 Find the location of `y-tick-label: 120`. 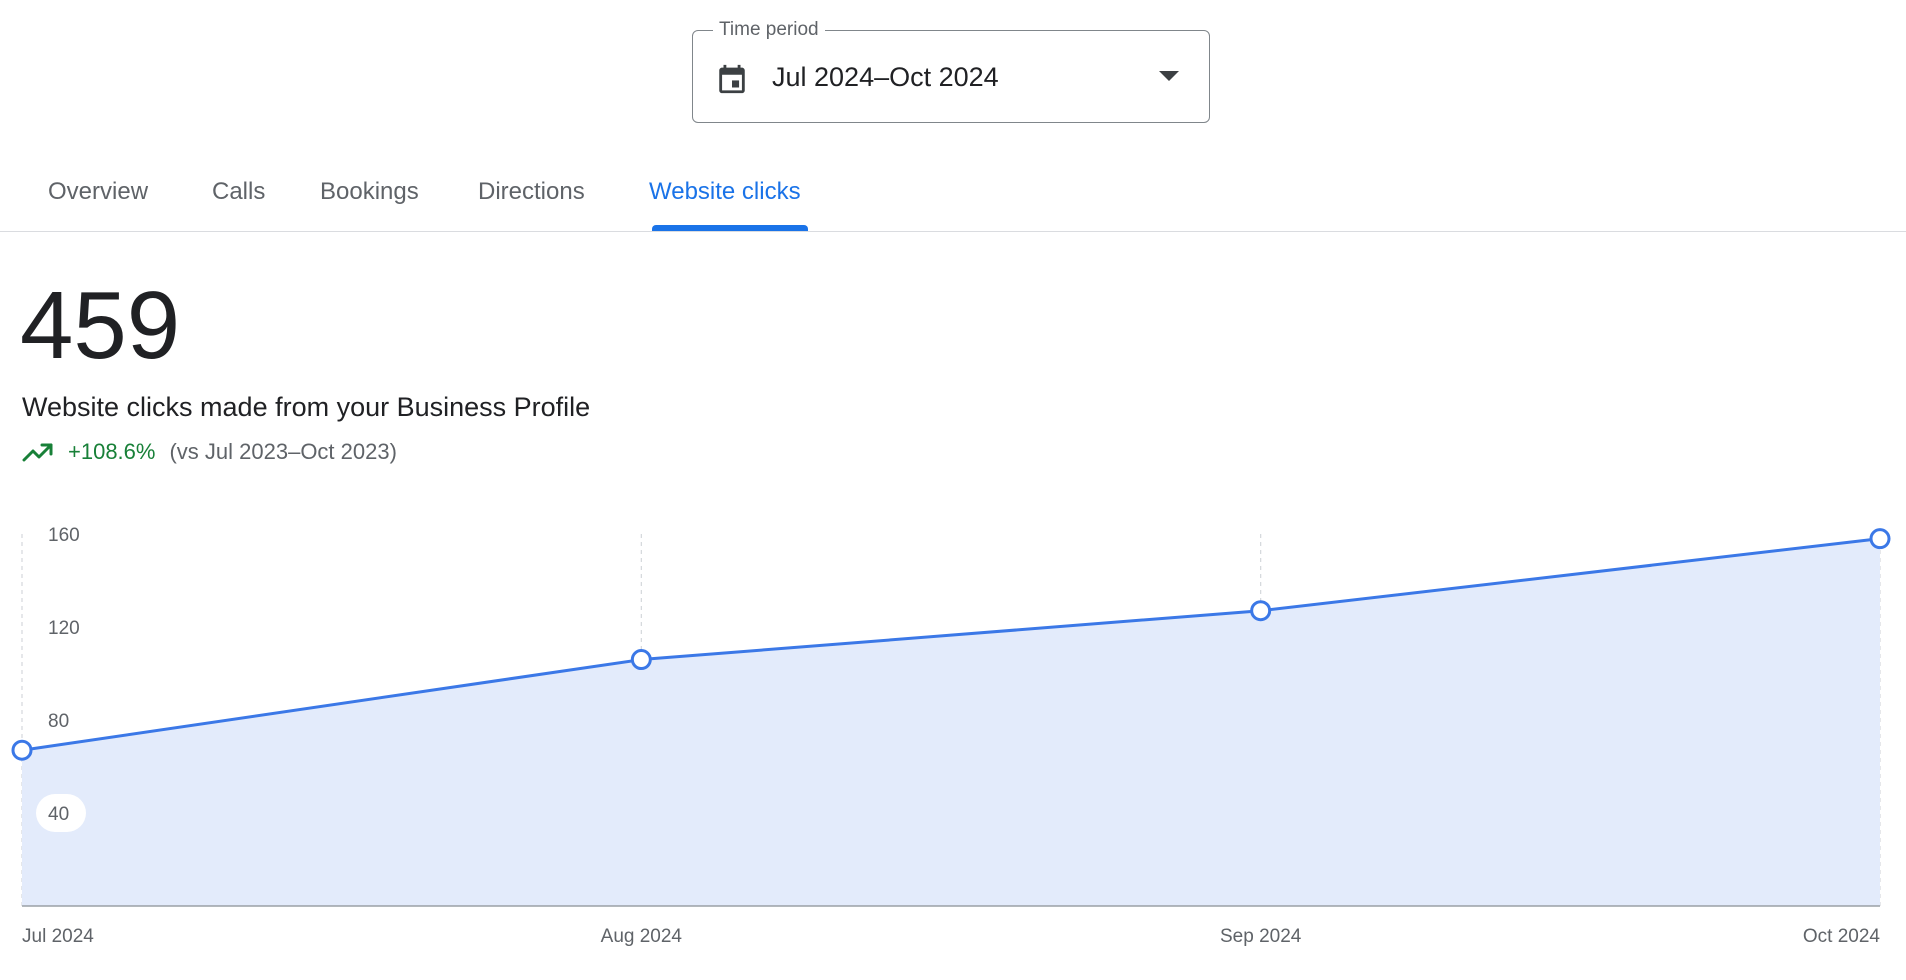

y-tick-label: 120 is located at coordinates (64, 628).